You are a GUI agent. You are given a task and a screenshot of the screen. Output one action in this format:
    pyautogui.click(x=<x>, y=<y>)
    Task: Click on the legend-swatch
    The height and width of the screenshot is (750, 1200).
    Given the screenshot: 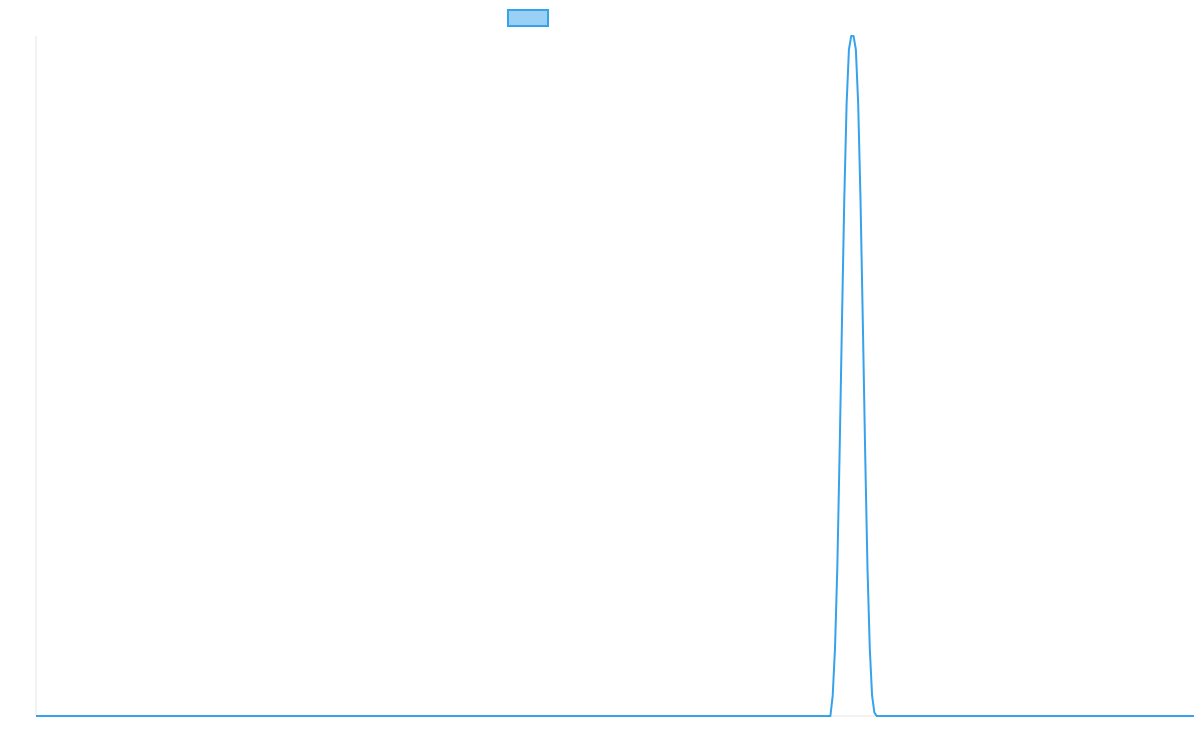 What is the action you would take?
    pyautogui.click(x=528, y=18)
    